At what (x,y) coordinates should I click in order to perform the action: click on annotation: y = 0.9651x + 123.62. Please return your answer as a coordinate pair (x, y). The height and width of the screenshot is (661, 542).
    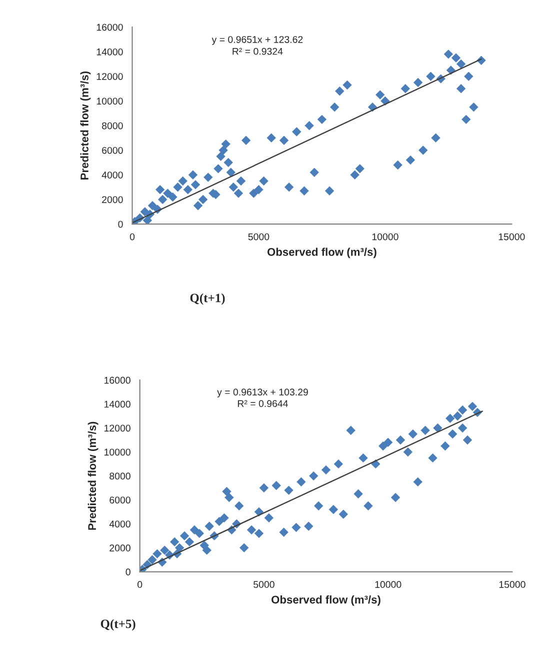
    Looking at the image, I should click on (257, 40).